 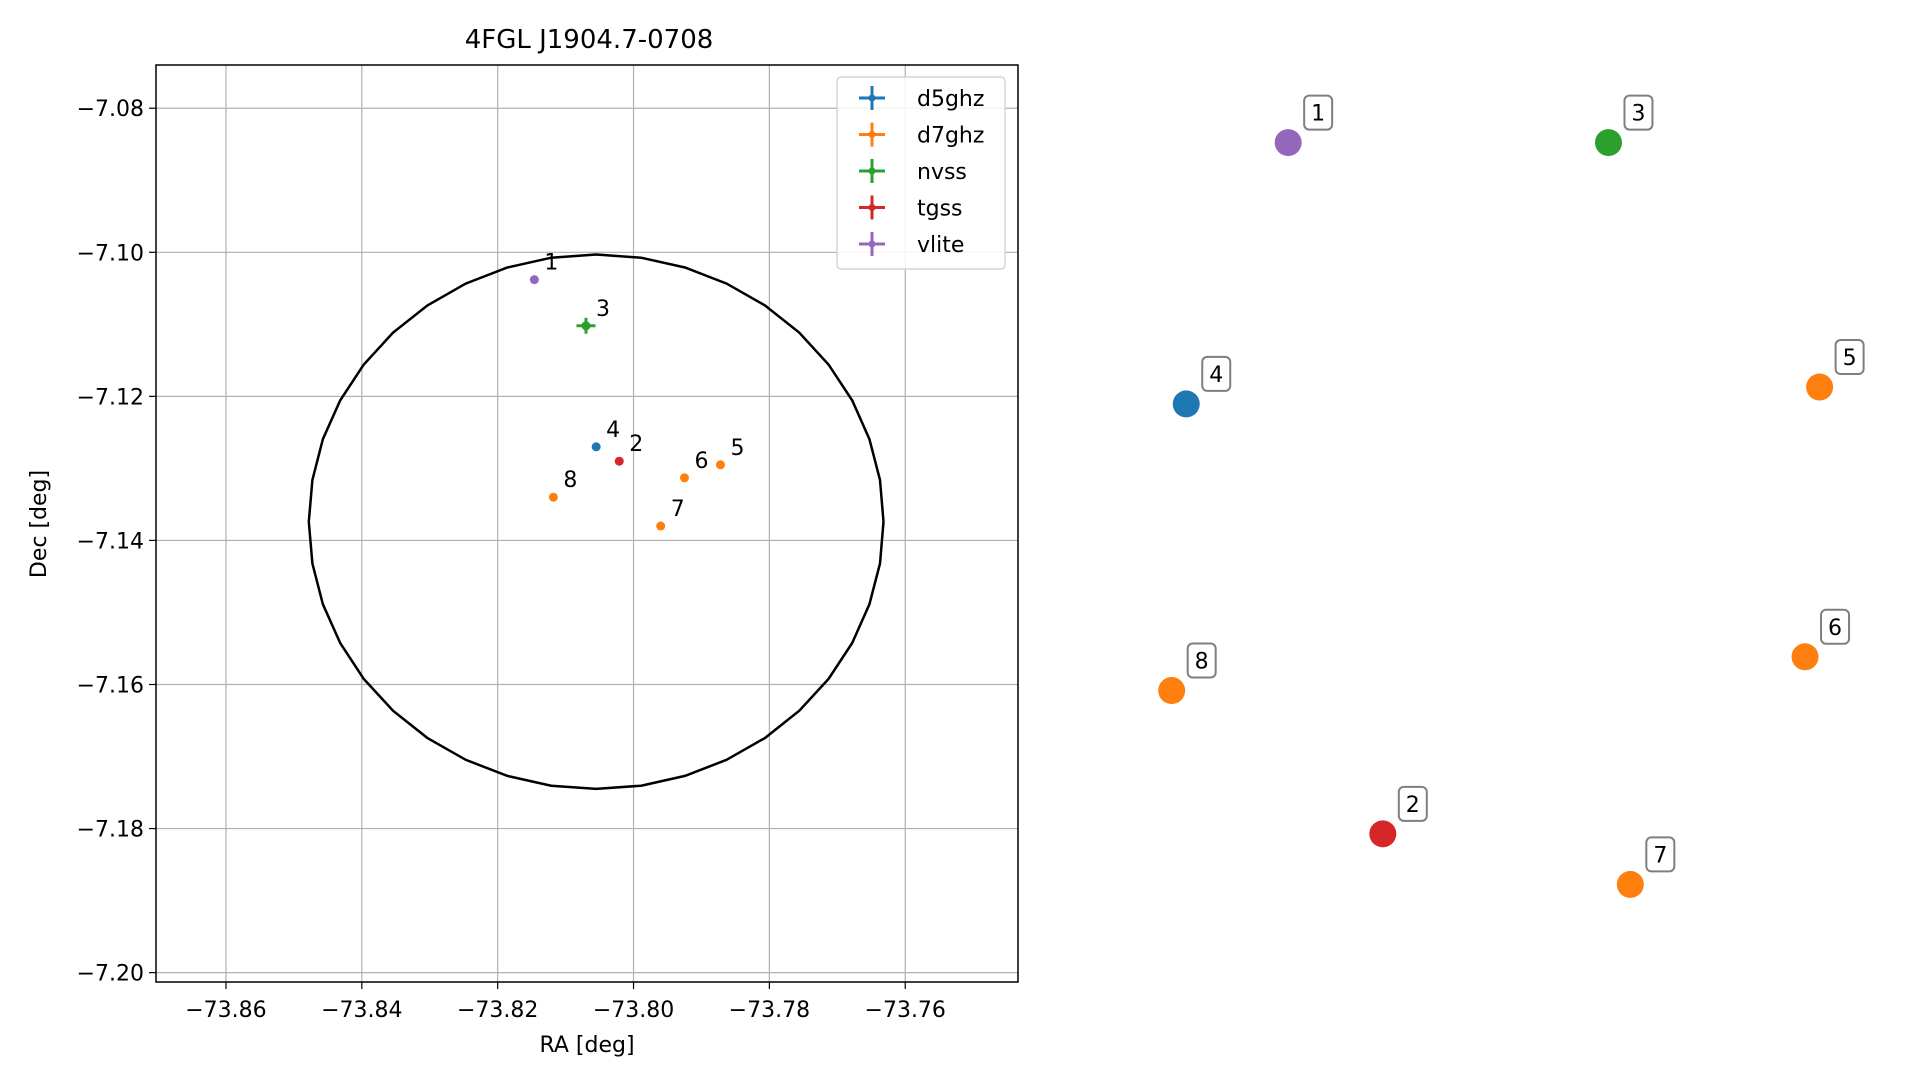 I want to click on legend-box, so click(x=921, y=173).